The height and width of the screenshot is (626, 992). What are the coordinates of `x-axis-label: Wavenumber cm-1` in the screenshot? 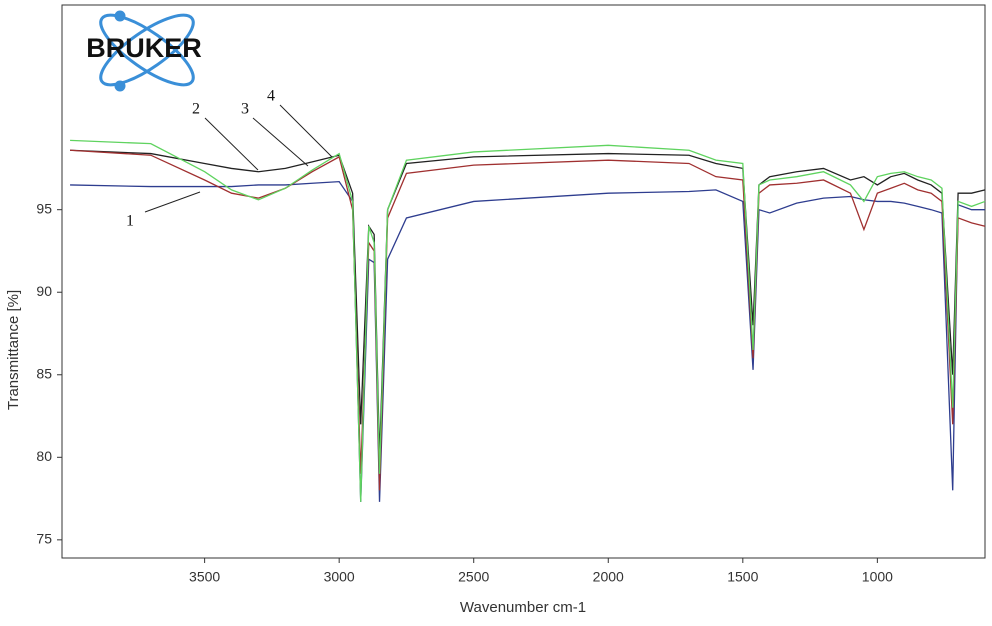 It's located at (523, 607).